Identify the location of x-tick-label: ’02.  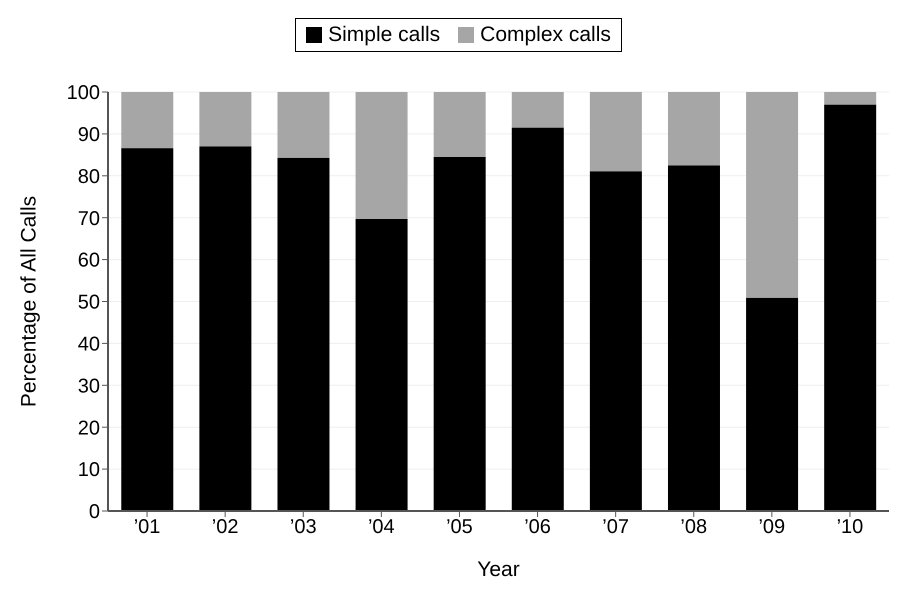
(225, 527).